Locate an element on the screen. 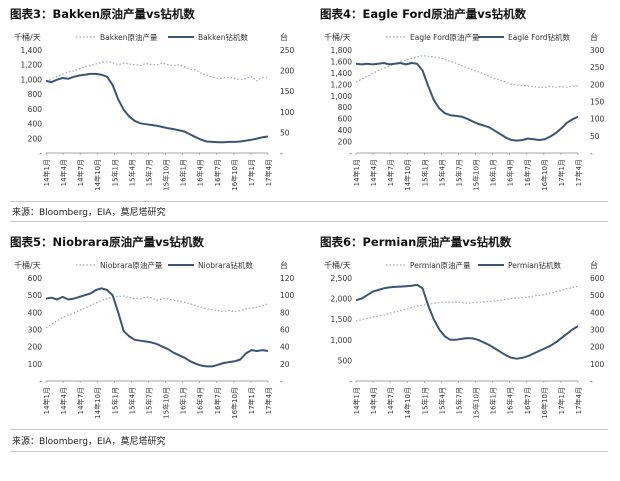 Image resolution: width=620 pixels, height=481 pixels. legend-label-rigs: Permian钻机数 is located at coordinates (535, 265).